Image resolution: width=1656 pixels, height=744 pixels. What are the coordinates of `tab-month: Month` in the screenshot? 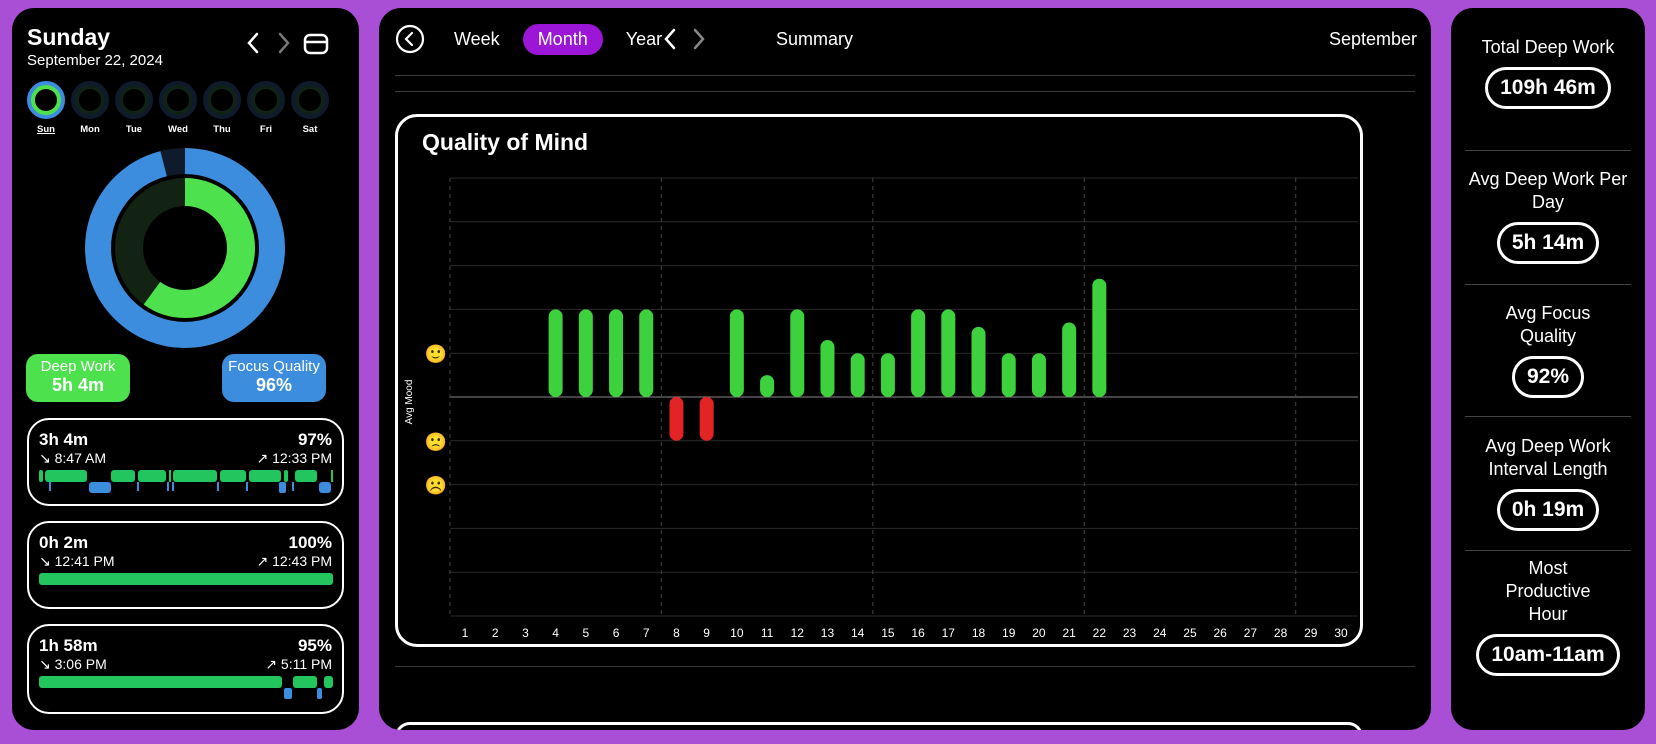 It's located at (562, 39).